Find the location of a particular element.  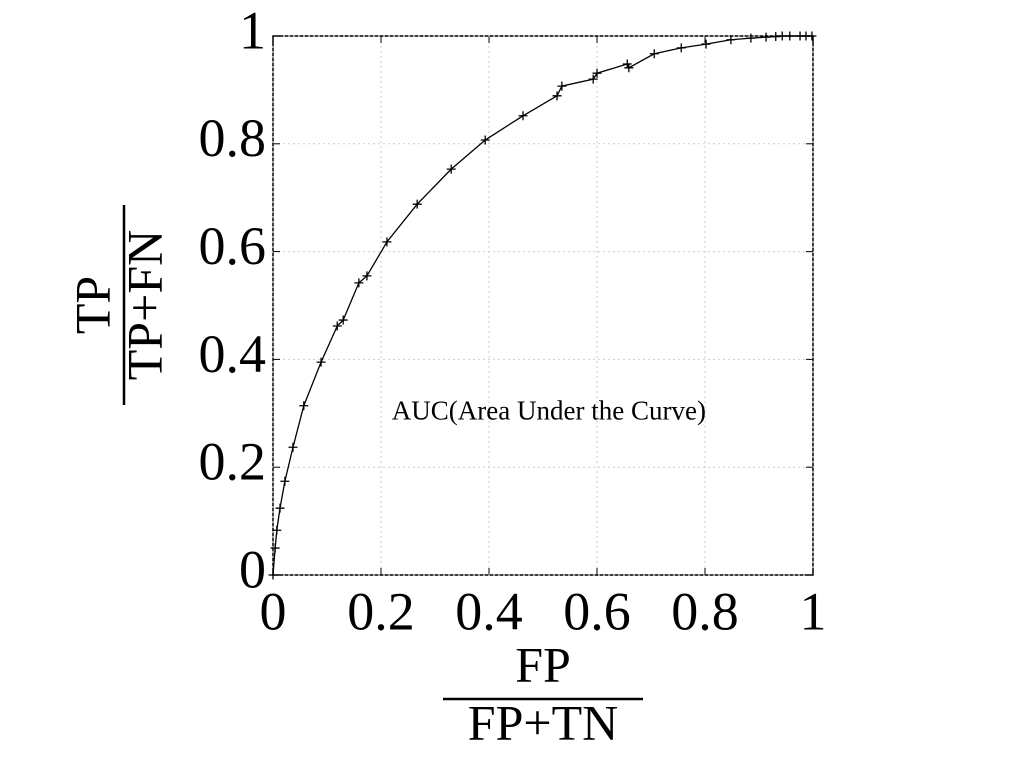

y-label-denominator: TP+FN is located at coordinates (144, 305).